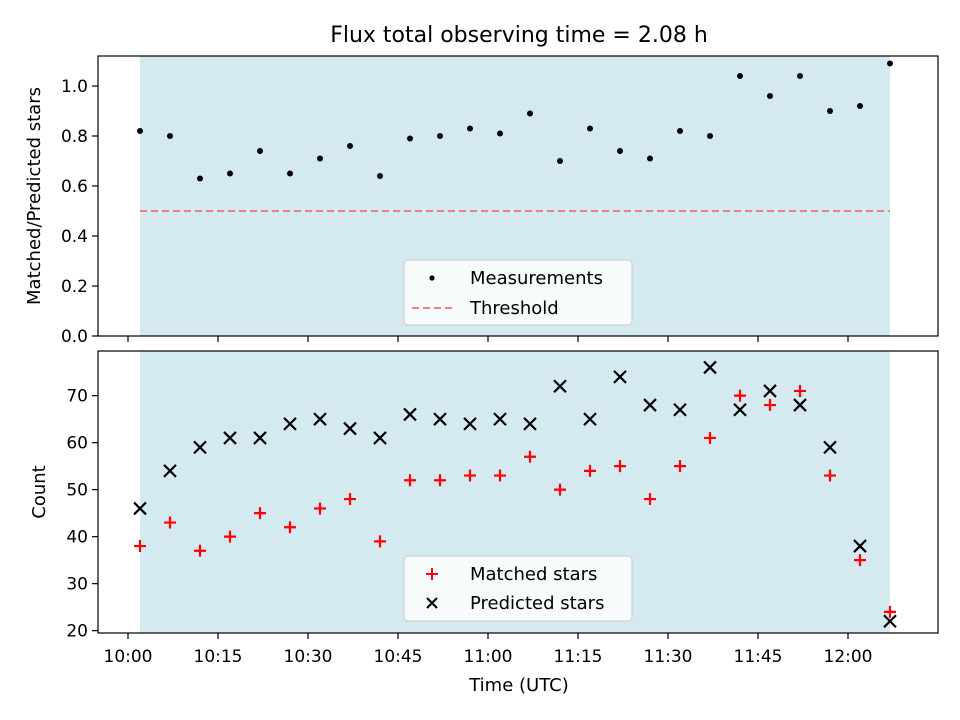  What do you see at coordinates (77, 538) in the screenshot?
I see `y-tick-label: 40` at bounding box center [77, 538].